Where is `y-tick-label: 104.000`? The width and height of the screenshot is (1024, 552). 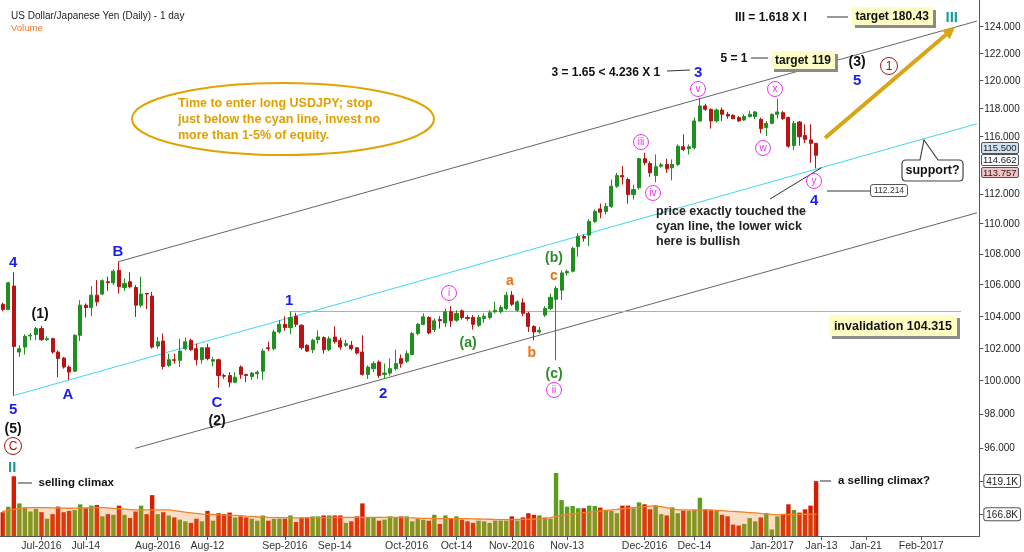 y-tick-label: 104.000 is located at coordinates (1002, 316).